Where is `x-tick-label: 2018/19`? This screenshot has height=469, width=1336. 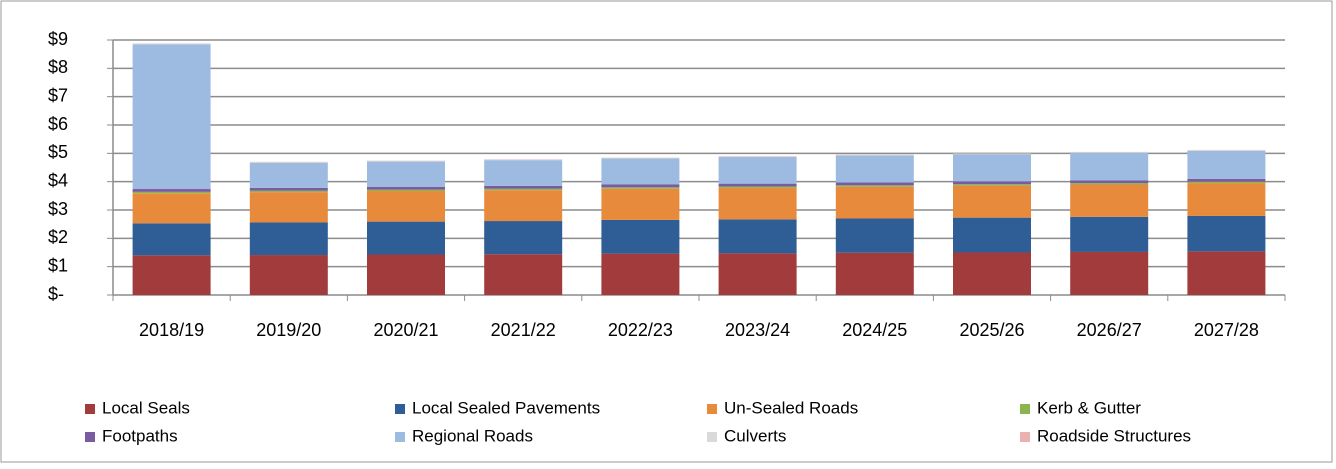 x-tick-label: 2018/19 is located at coordinates (171, 330).